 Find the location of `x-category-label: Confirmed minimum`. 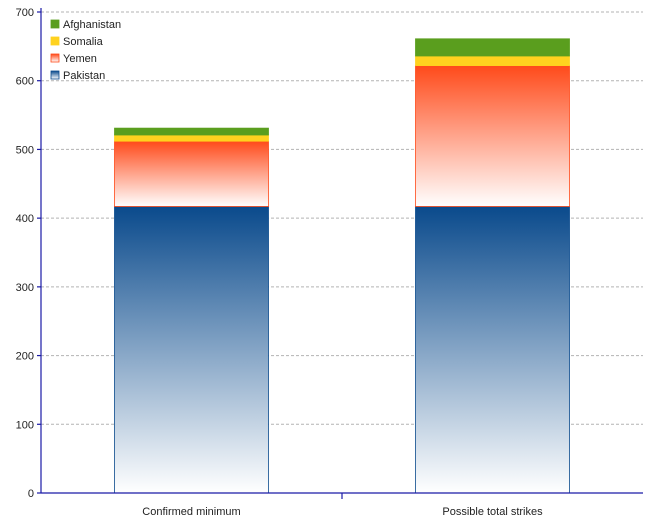

x-category-label: Confirmed minimum is located at coordinates (191, 511).